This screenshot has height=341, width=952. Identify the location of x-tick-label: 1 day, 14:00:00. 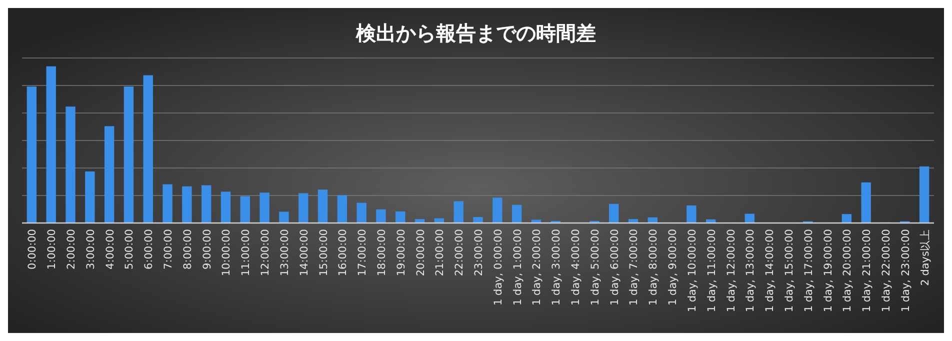
(770, 270).